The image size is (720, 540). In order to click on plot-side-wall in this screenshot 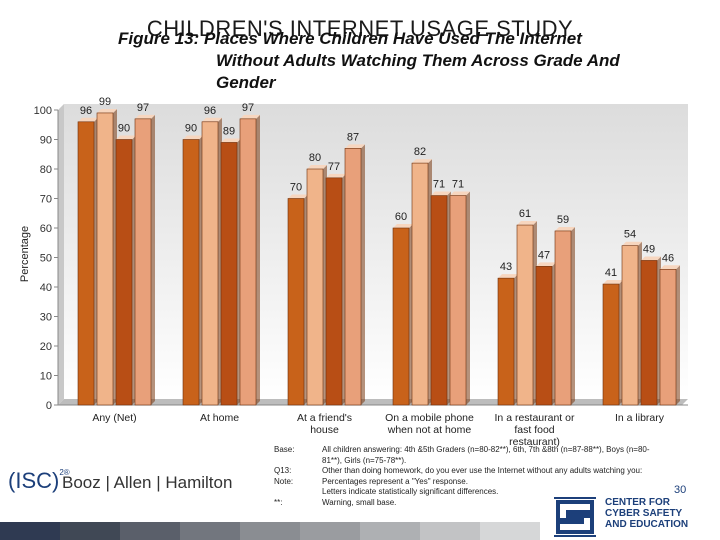, I will do `click(61, 254)`.